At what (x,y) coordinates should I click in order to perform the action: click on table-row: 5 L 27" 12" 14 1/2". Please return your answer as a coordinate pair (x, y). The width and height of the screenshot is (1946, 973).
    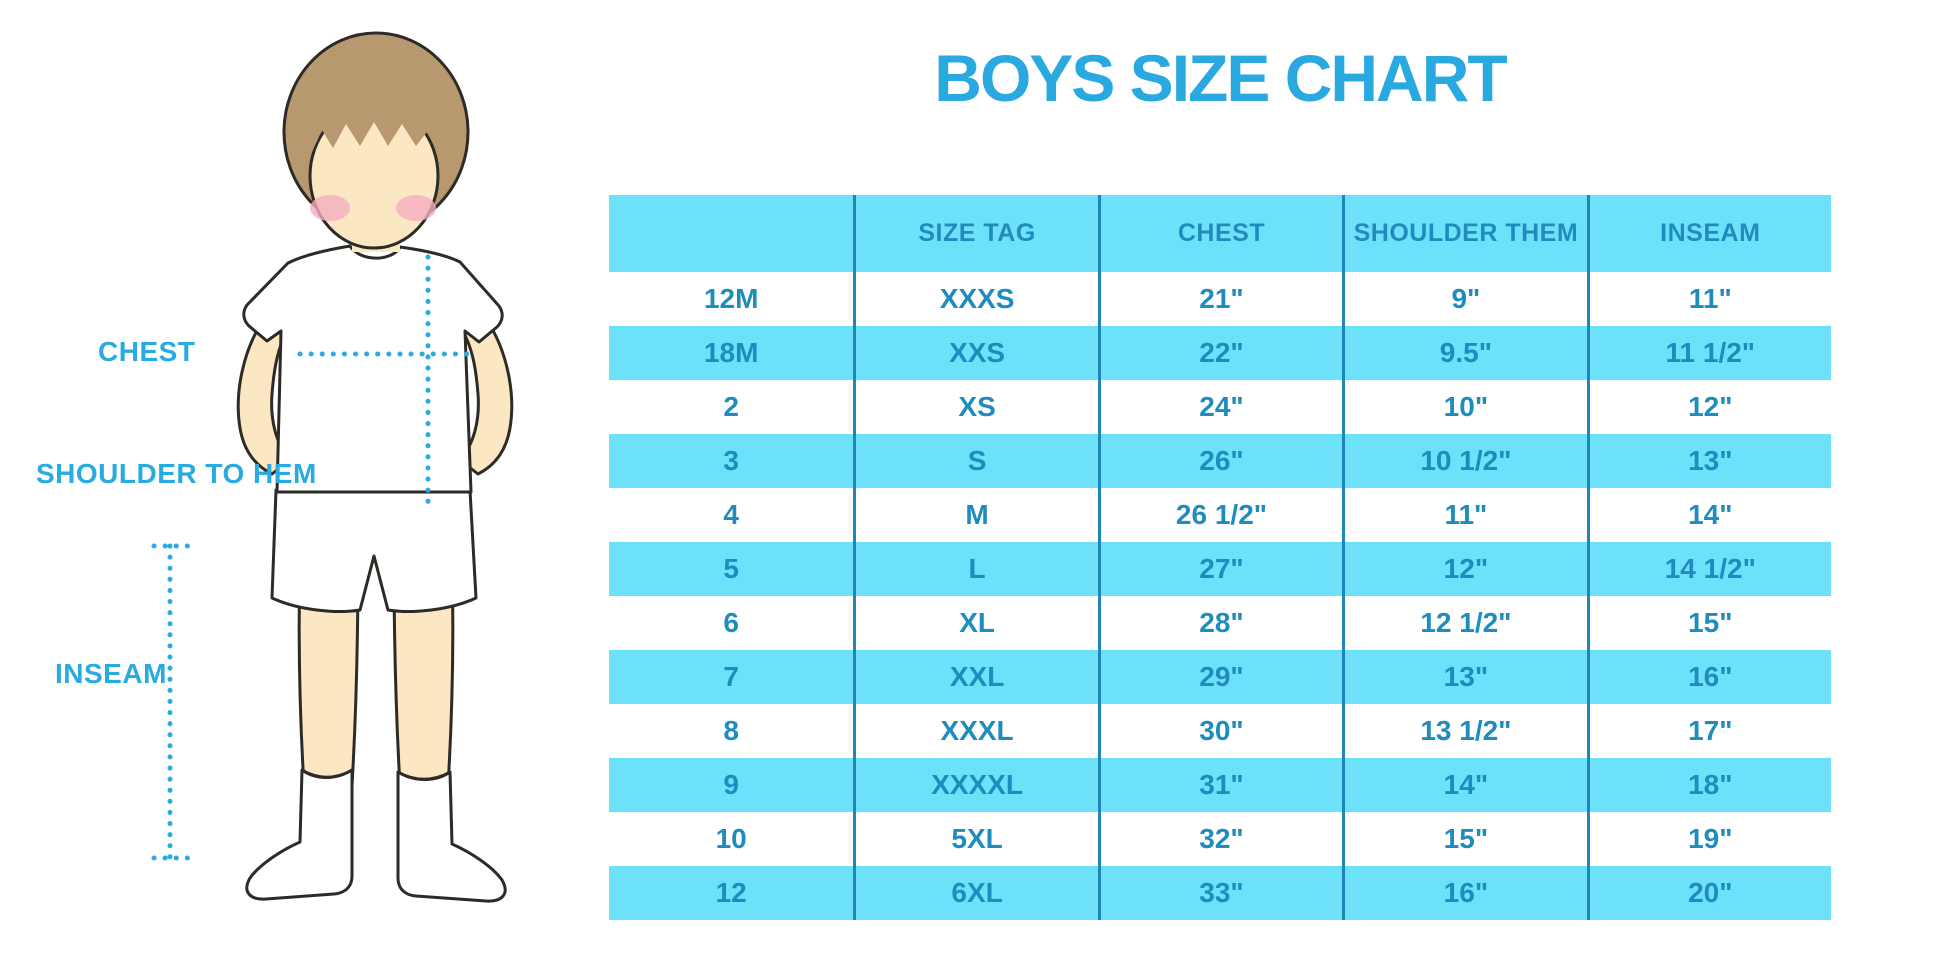
    Looking at the image, I should click on (1220, 569).